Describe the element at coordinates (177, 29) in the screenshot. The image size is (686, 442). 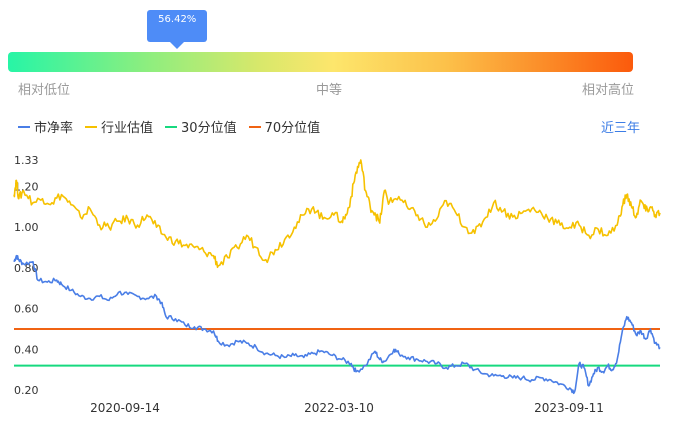
I see `gauge-value-tooltip: 56.42%` at that location.